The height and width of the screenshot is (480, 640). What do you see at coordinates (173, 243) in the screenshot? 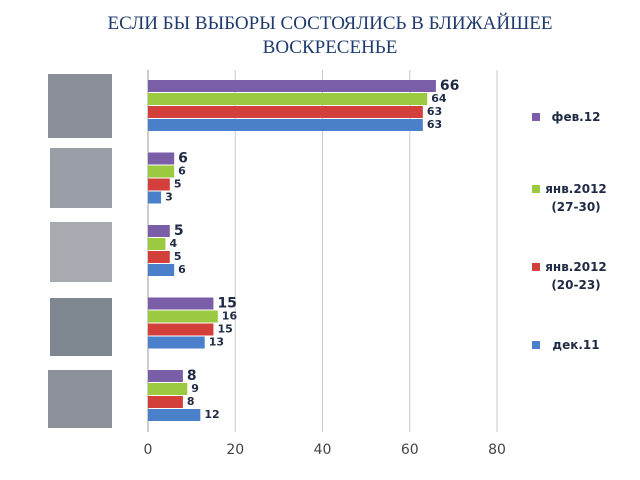
I see `data-label: 4` at bounding box center [173, 243].